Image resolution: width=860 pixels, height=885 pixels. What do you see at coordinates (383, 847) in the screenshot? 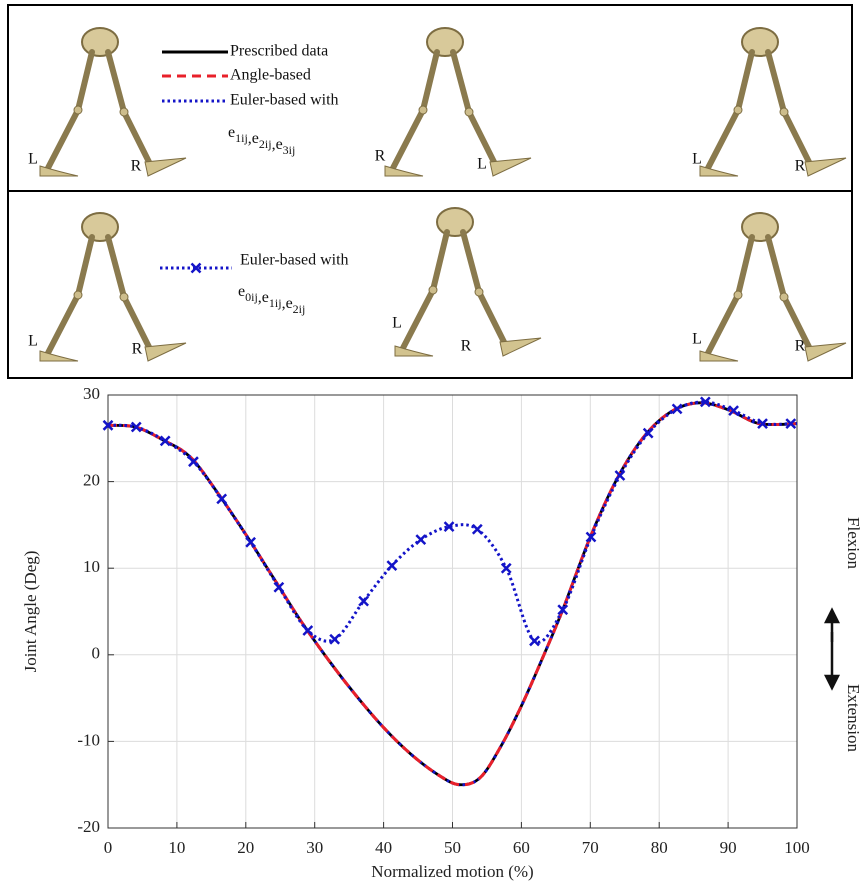
I see `x-tick-label: 40` at bounding box center [383, 847].